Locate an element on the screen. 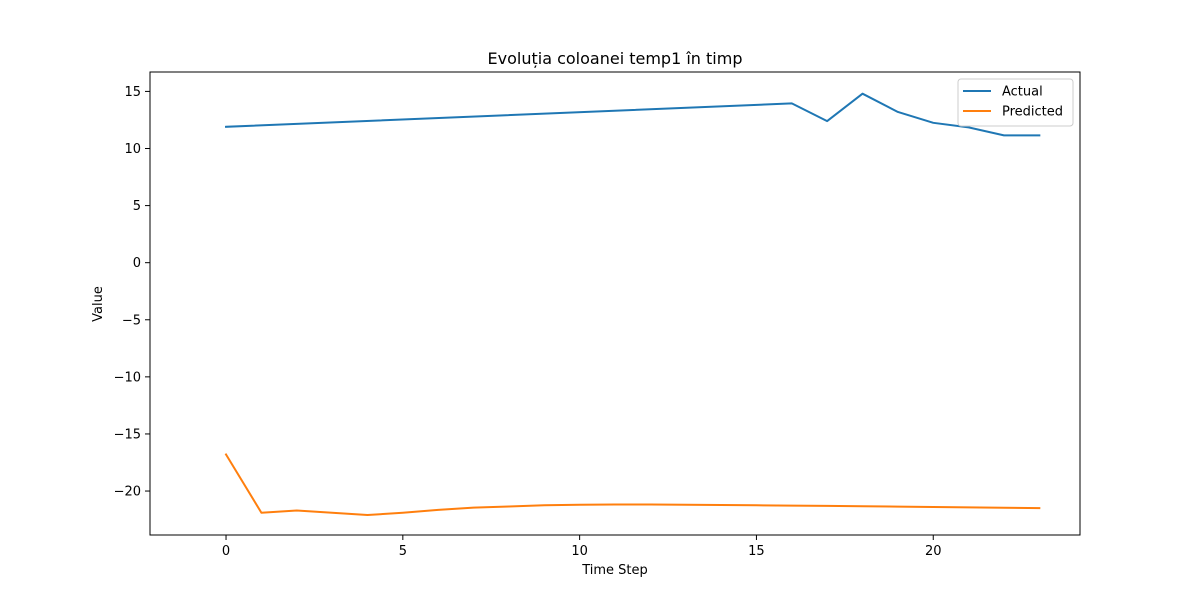 The height and width of the screenshot is (605, 1200). y-tick-label: 10 is located at coordinates (132, 149).